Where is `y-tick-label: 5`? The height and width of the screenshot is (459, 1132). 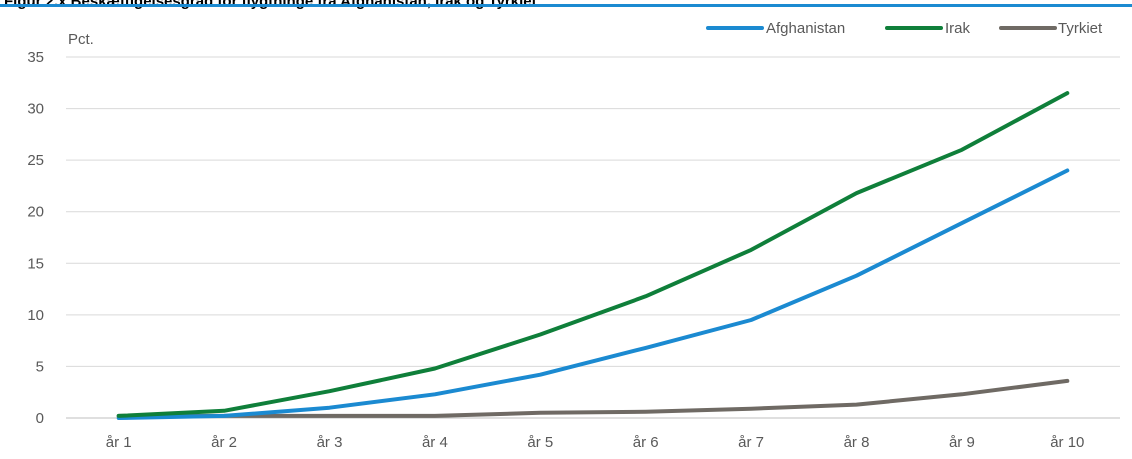 y-tick-label: 5 is located at coordinates (40, 366).